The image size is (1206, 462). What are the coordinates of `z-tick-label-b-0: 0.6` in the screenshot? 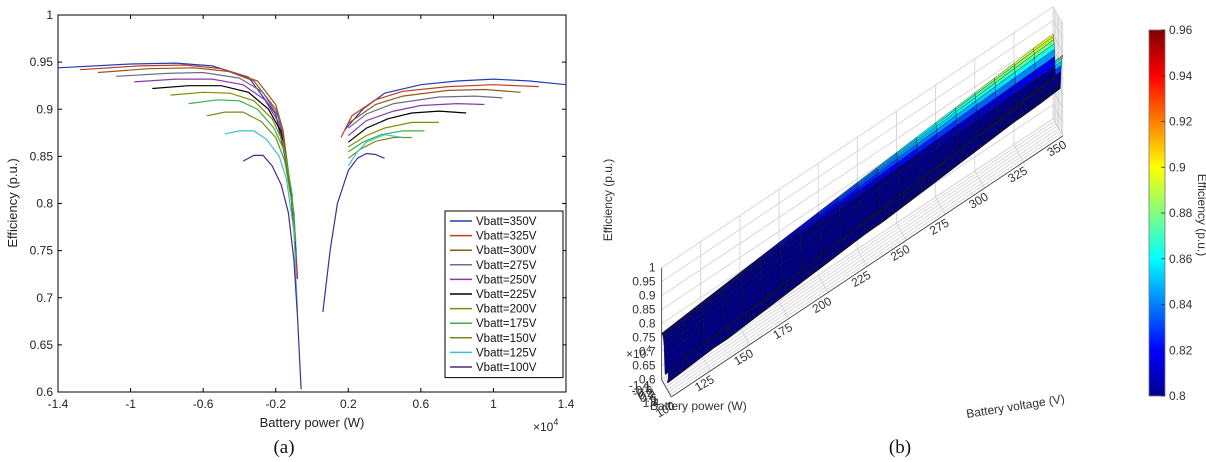 It's located at (647, 380).